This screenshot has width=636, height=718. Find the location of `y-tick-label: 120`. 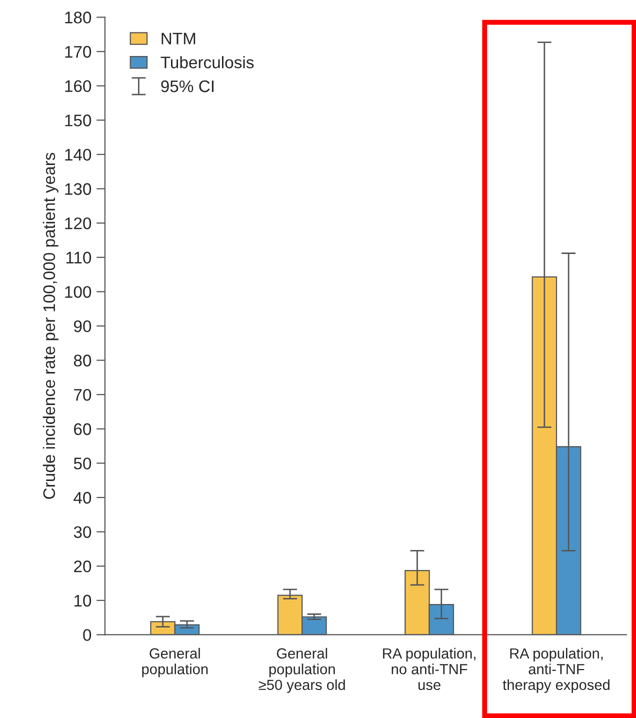

y-tick-label: 120 is located at coordinates (78, 223).